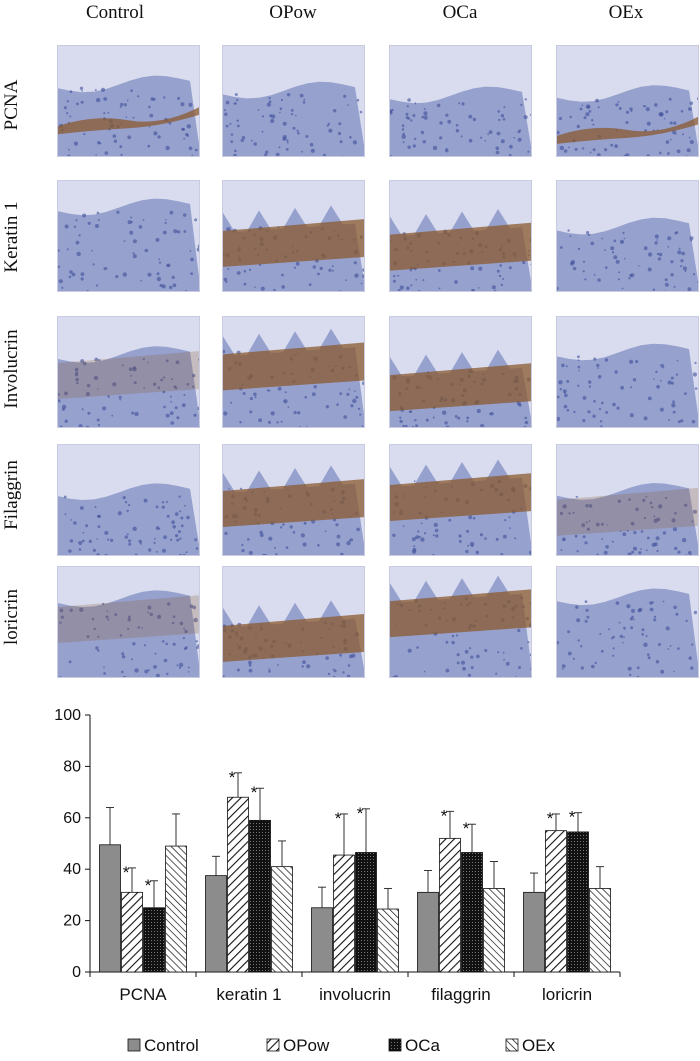 Image resolution: width=700 pixels, height=1061 pixels. What do you see at coordinates (344, 913) in the screenshot?
I see `bar-opow-involucrin` at bounding box center [344, 913].